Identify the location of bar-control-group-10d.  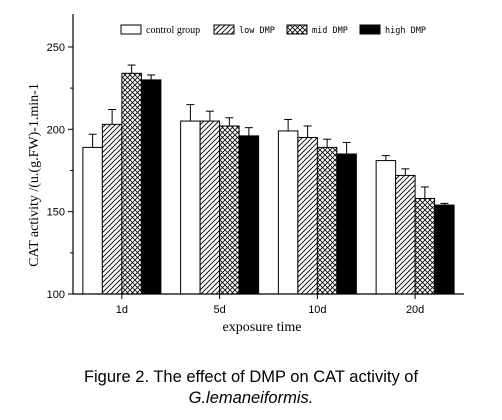
(288, 212).